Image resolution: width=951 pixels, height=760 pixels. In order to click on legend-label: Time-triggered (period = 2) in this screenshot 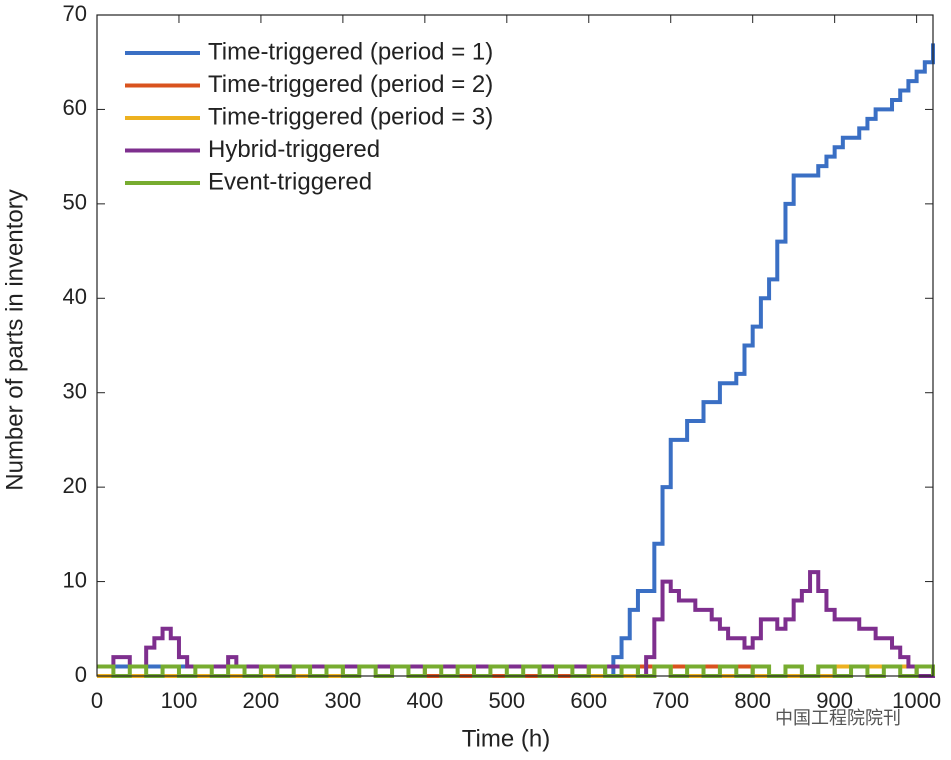, I will do `click(350, 84)`.